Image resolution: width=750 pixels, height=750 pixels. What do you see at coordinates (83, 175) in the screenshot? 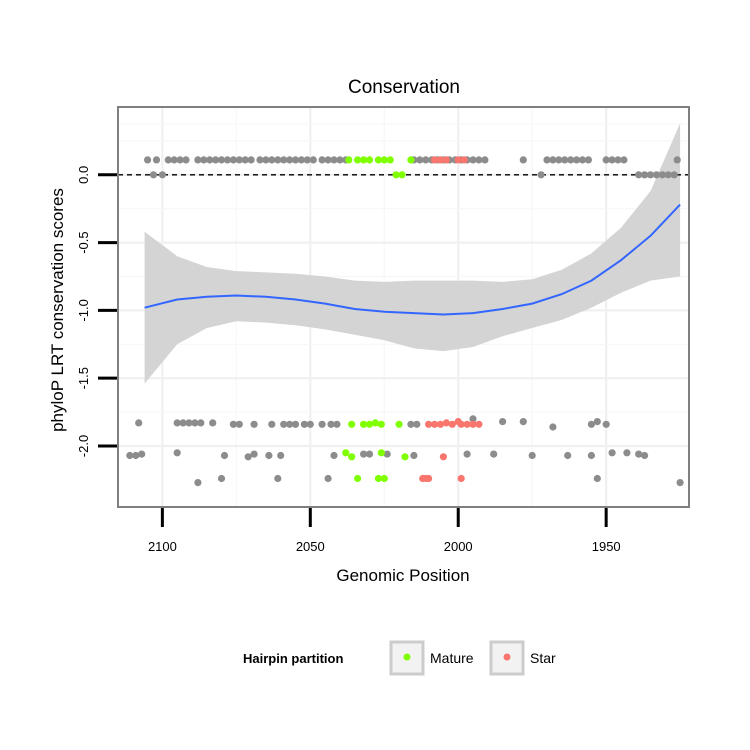
I see `y-tick-label: 0.0` at bounding box center [83, 175].